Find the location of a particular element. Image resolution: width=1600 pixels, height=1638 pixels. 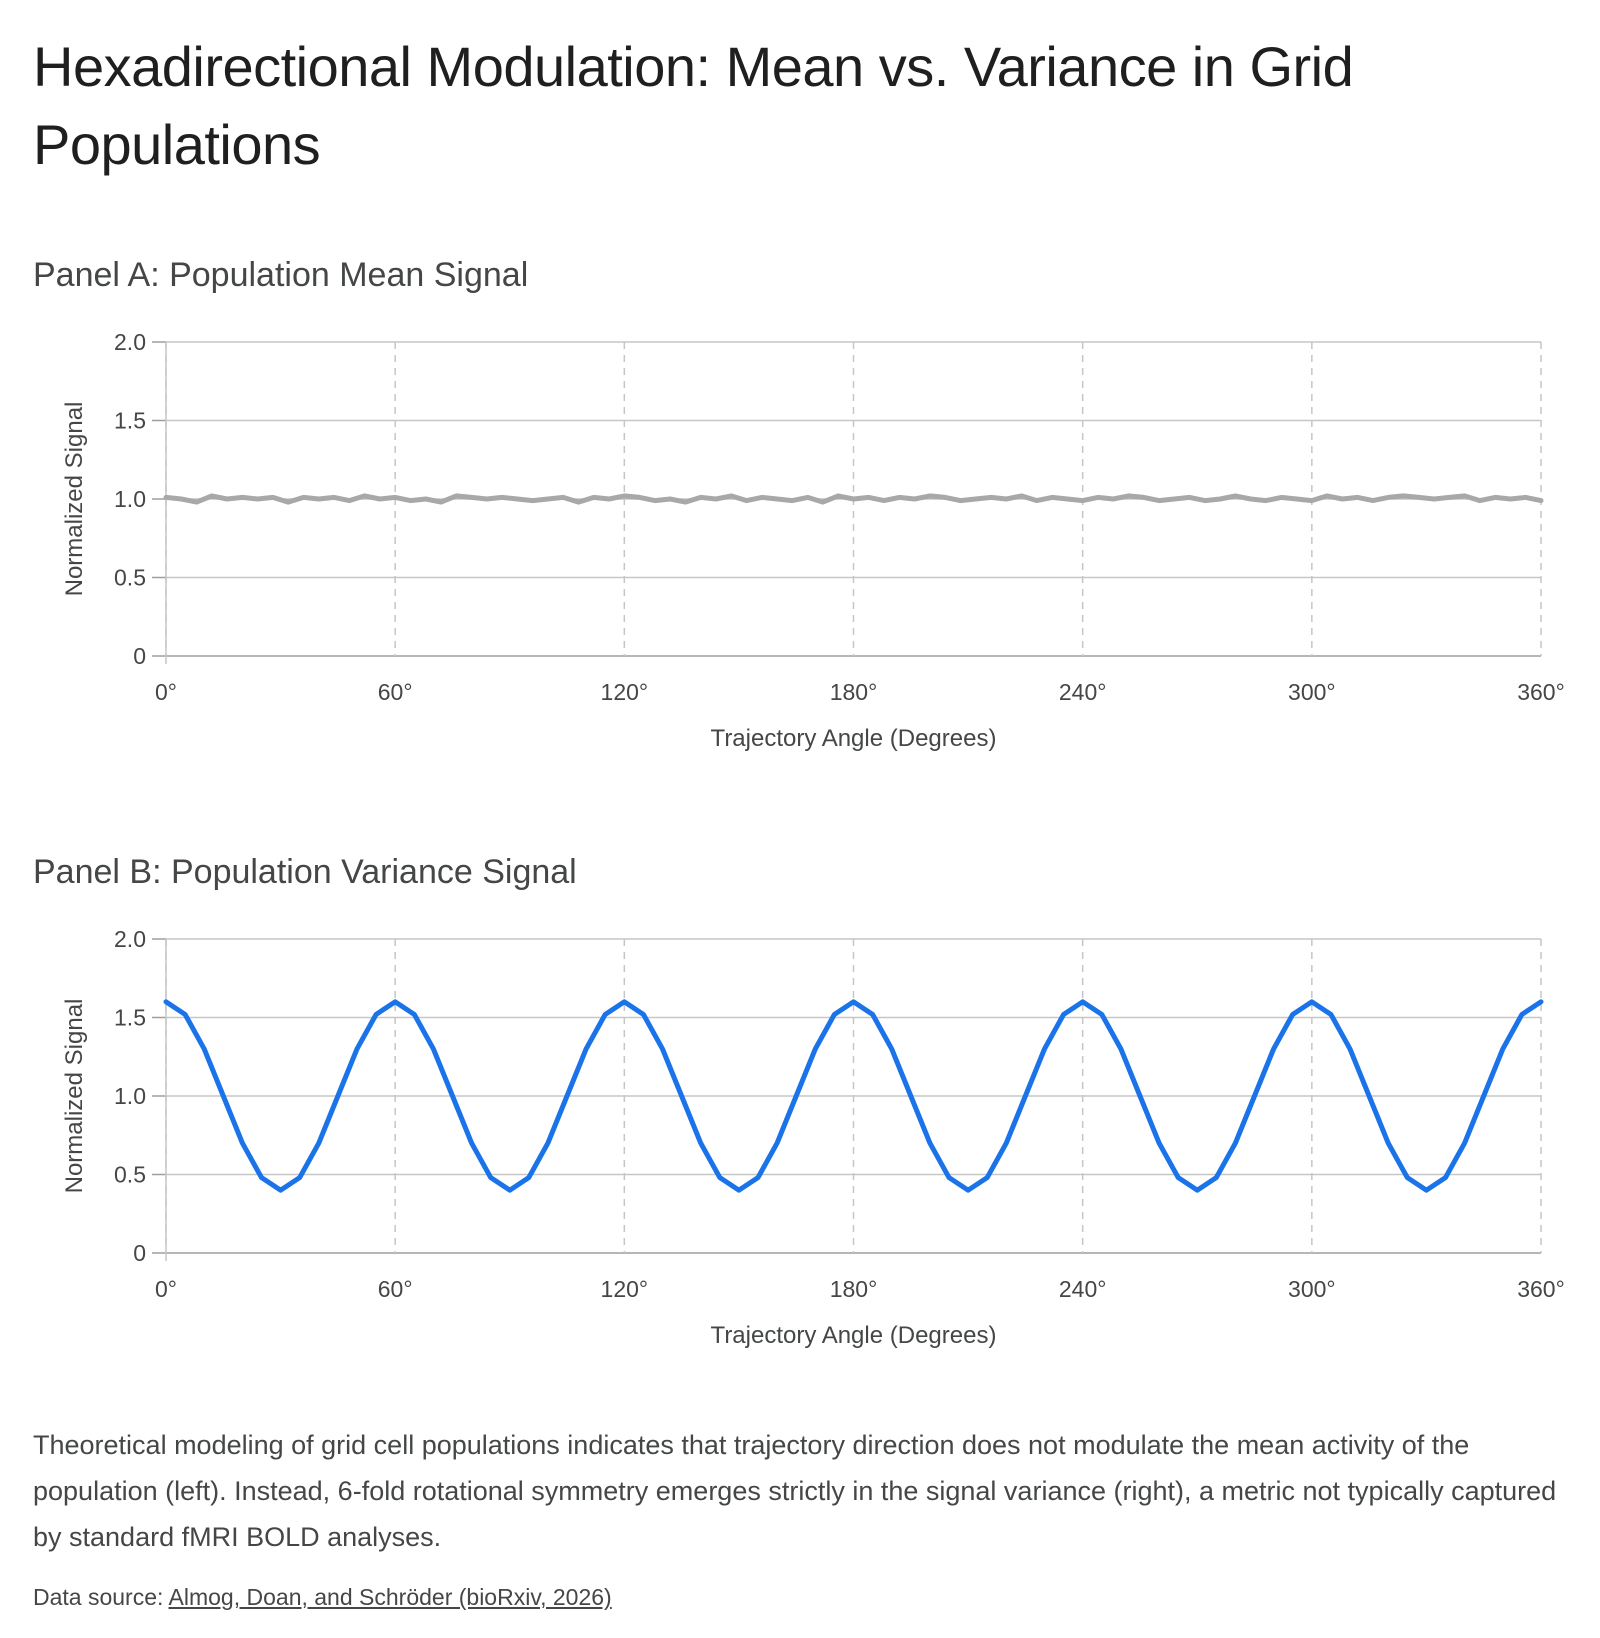

panel-a-xtick-label-4: 240° is located at coordinates (1083, 692).